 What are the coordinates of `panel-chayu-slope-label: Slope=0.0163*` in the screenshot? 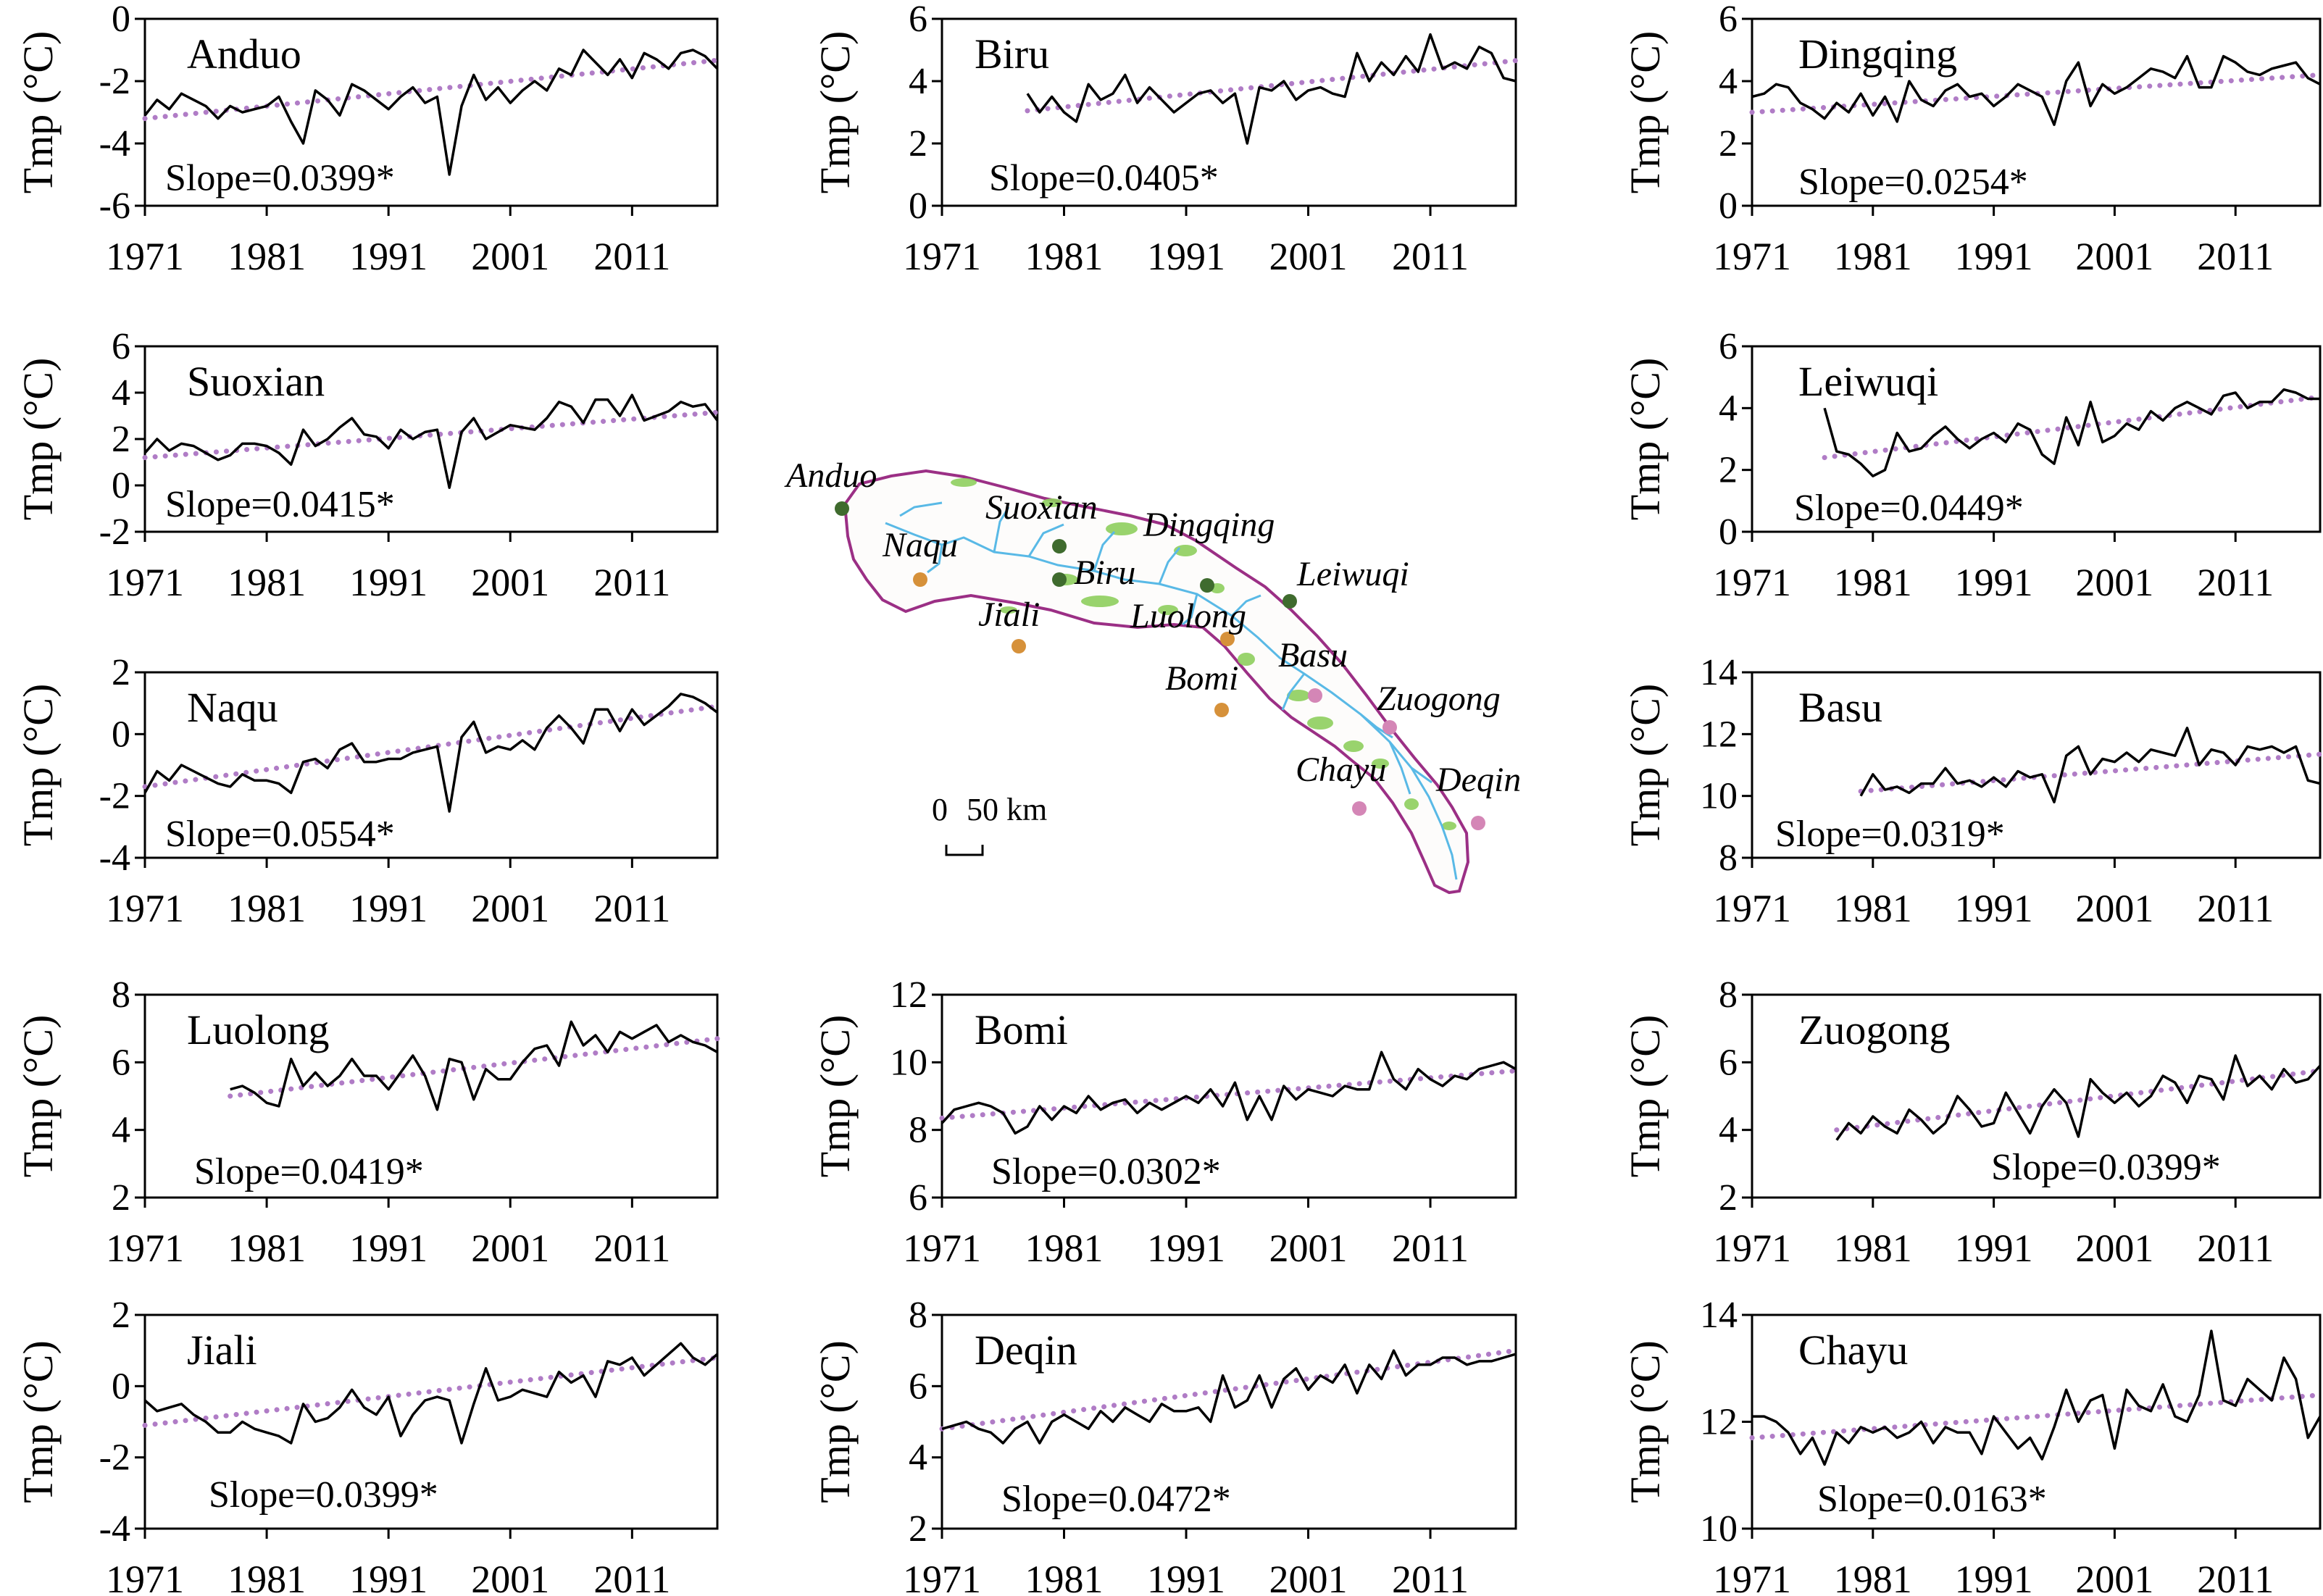 It's located at (1932, 1499).